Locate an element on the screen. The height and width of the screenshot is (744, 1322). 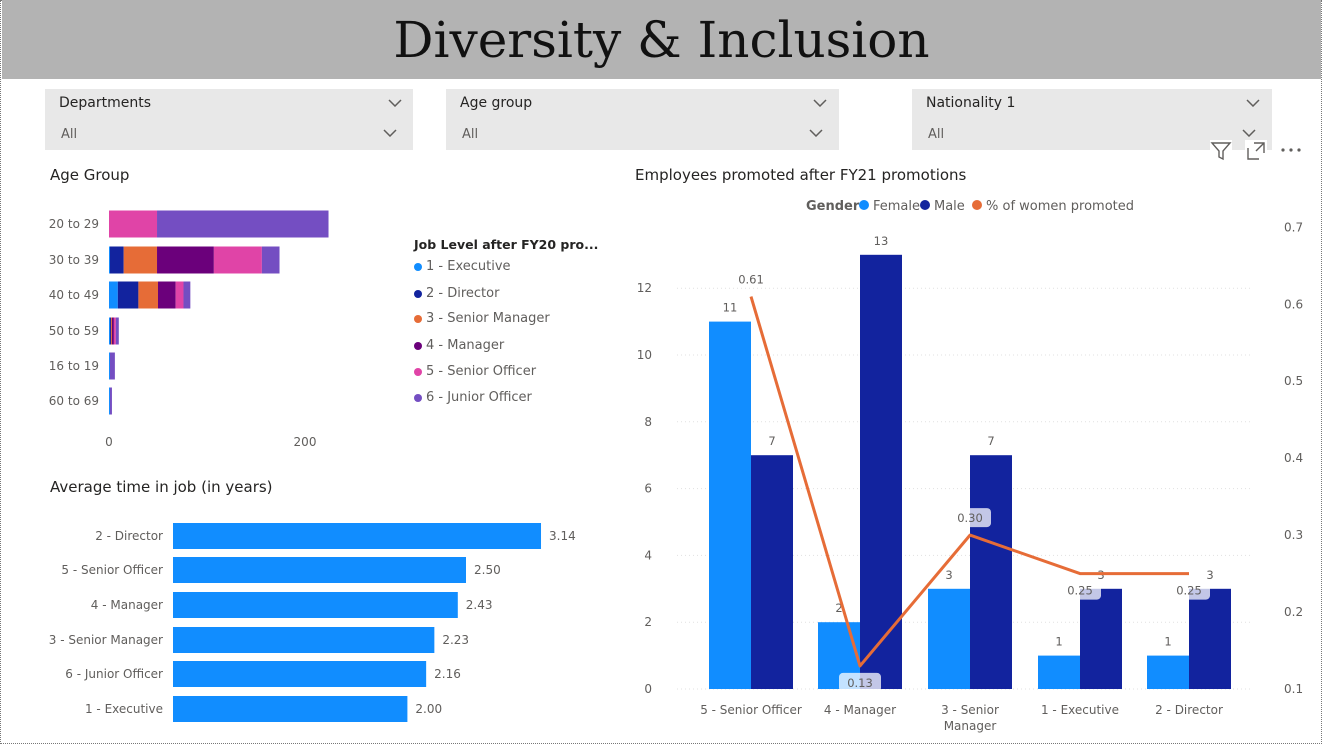
line-data-label: 0.30 is located at coordinates (970, 518).